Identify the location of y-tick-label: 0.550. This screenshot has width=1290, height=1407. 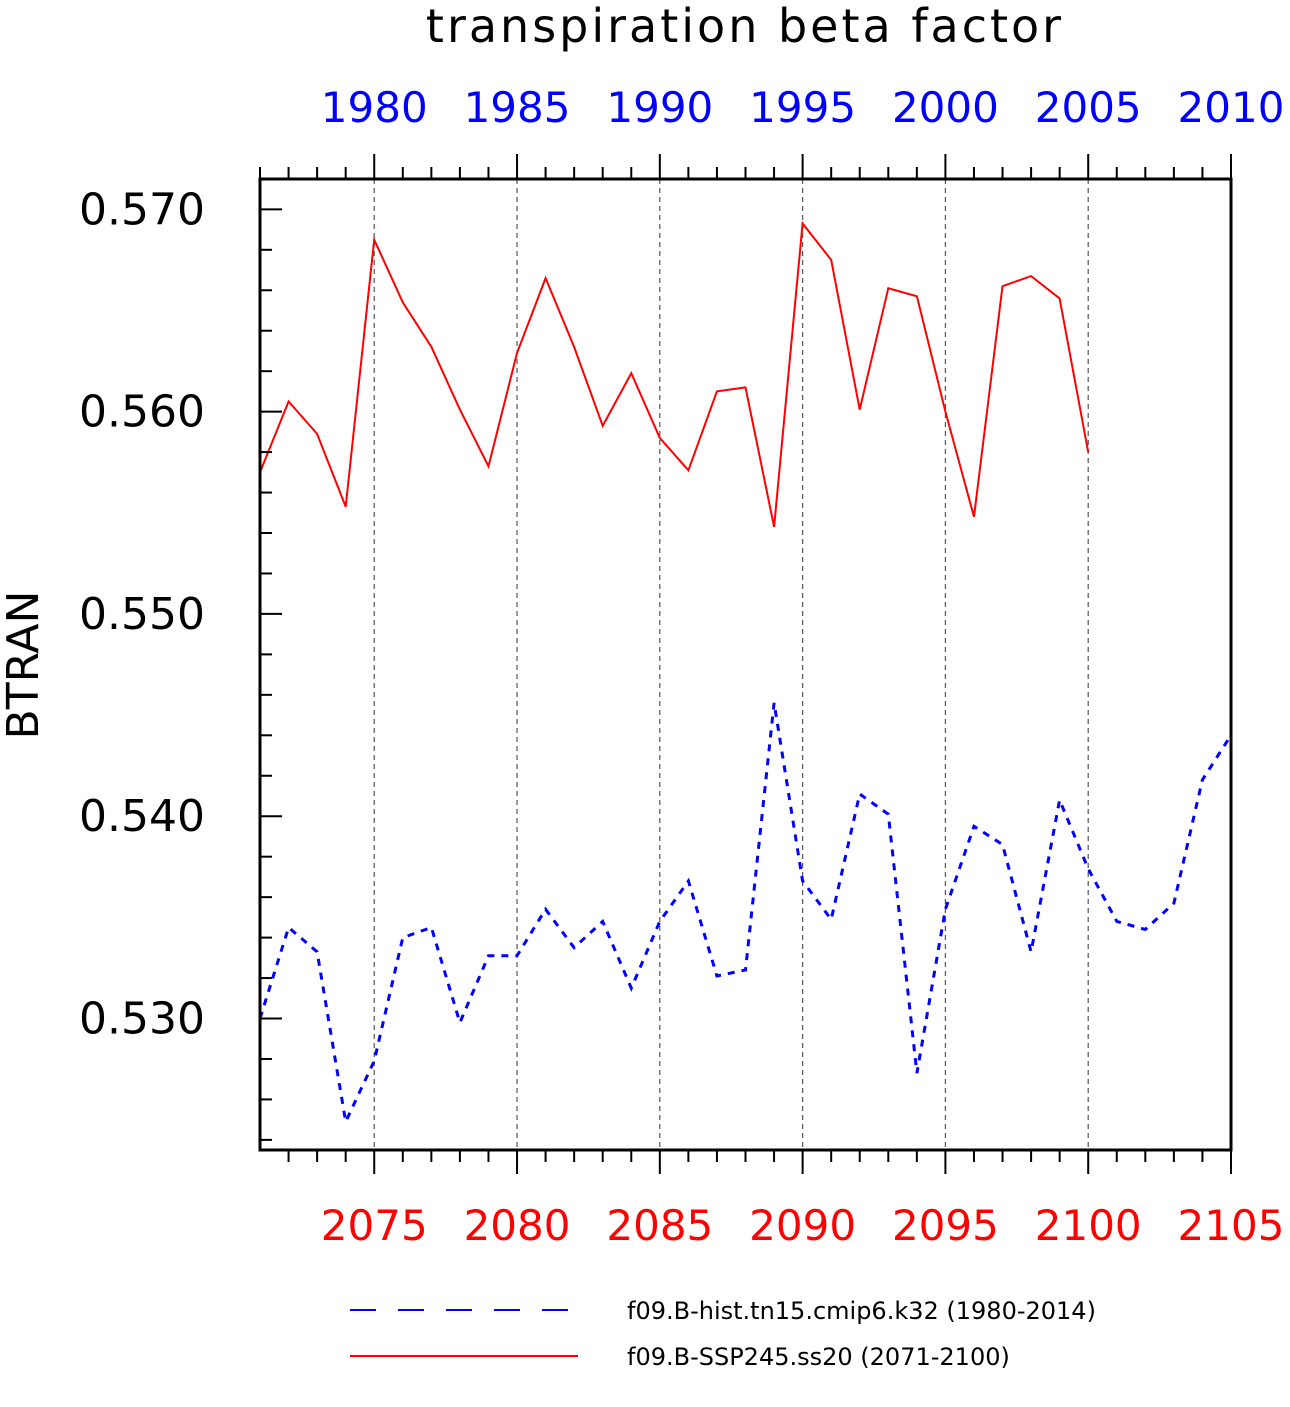
(142, 614).